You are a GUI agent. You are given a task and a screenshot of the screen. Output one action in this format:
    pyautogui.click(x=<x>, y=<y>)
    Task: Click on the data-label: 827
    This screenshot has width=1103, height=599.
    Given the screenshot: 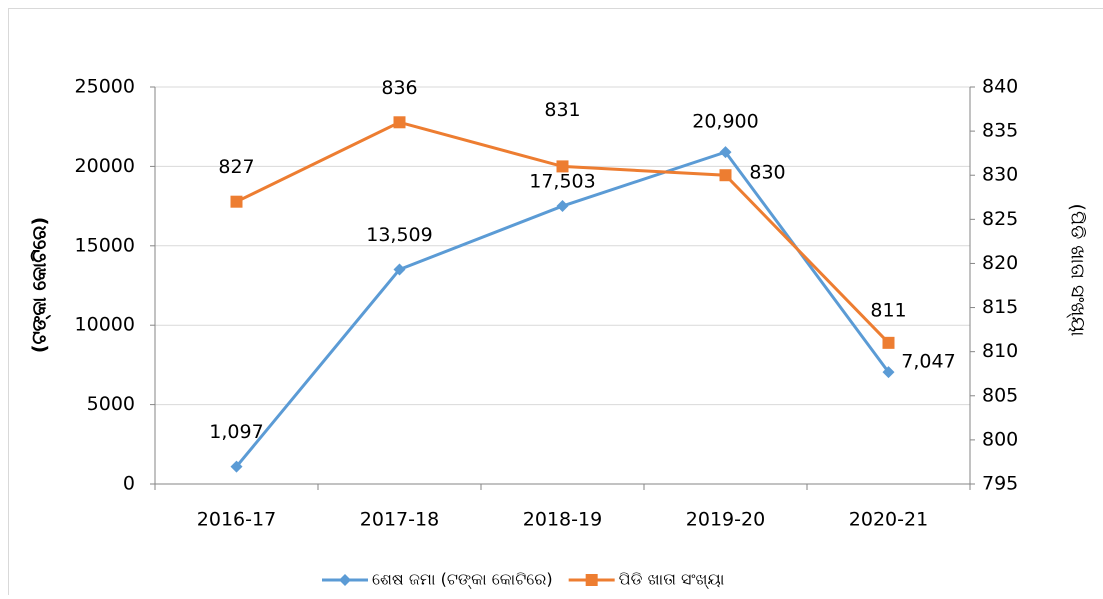 What is the action you would take?
    pyautogui.click(x=236, y=167)
    